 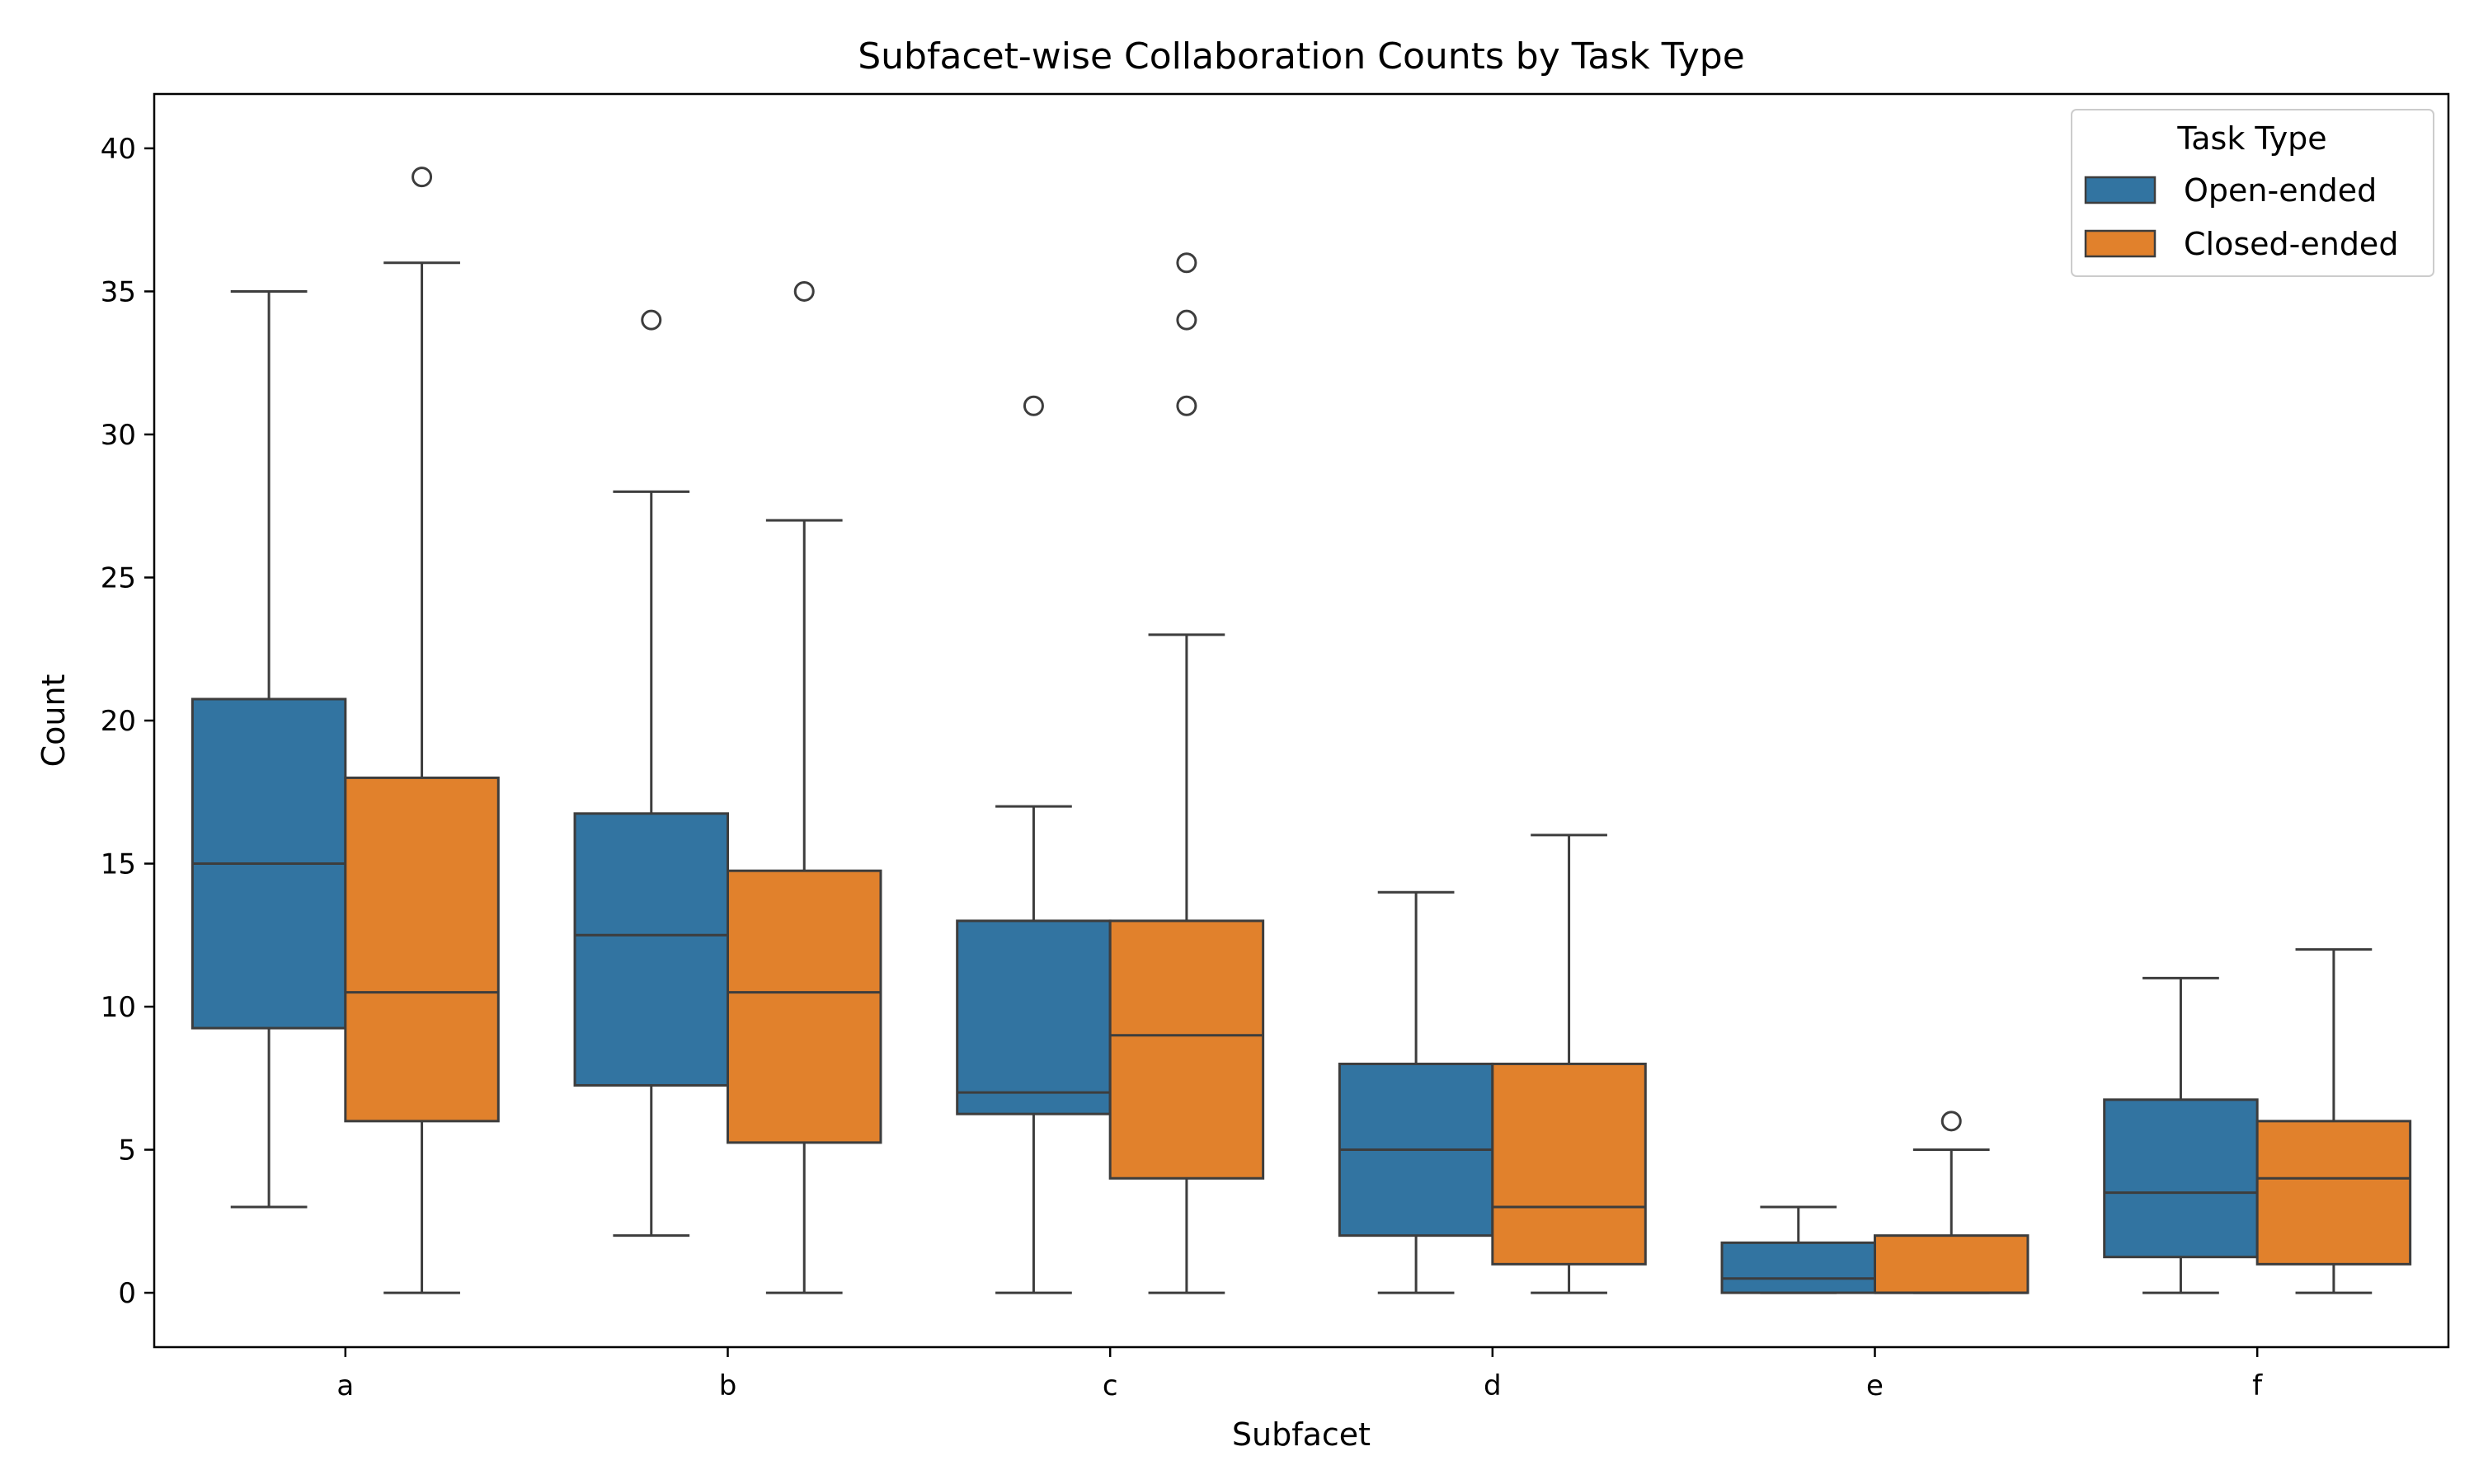 I want to click on legend-title: Task Type, so click(x=2251, y=138).